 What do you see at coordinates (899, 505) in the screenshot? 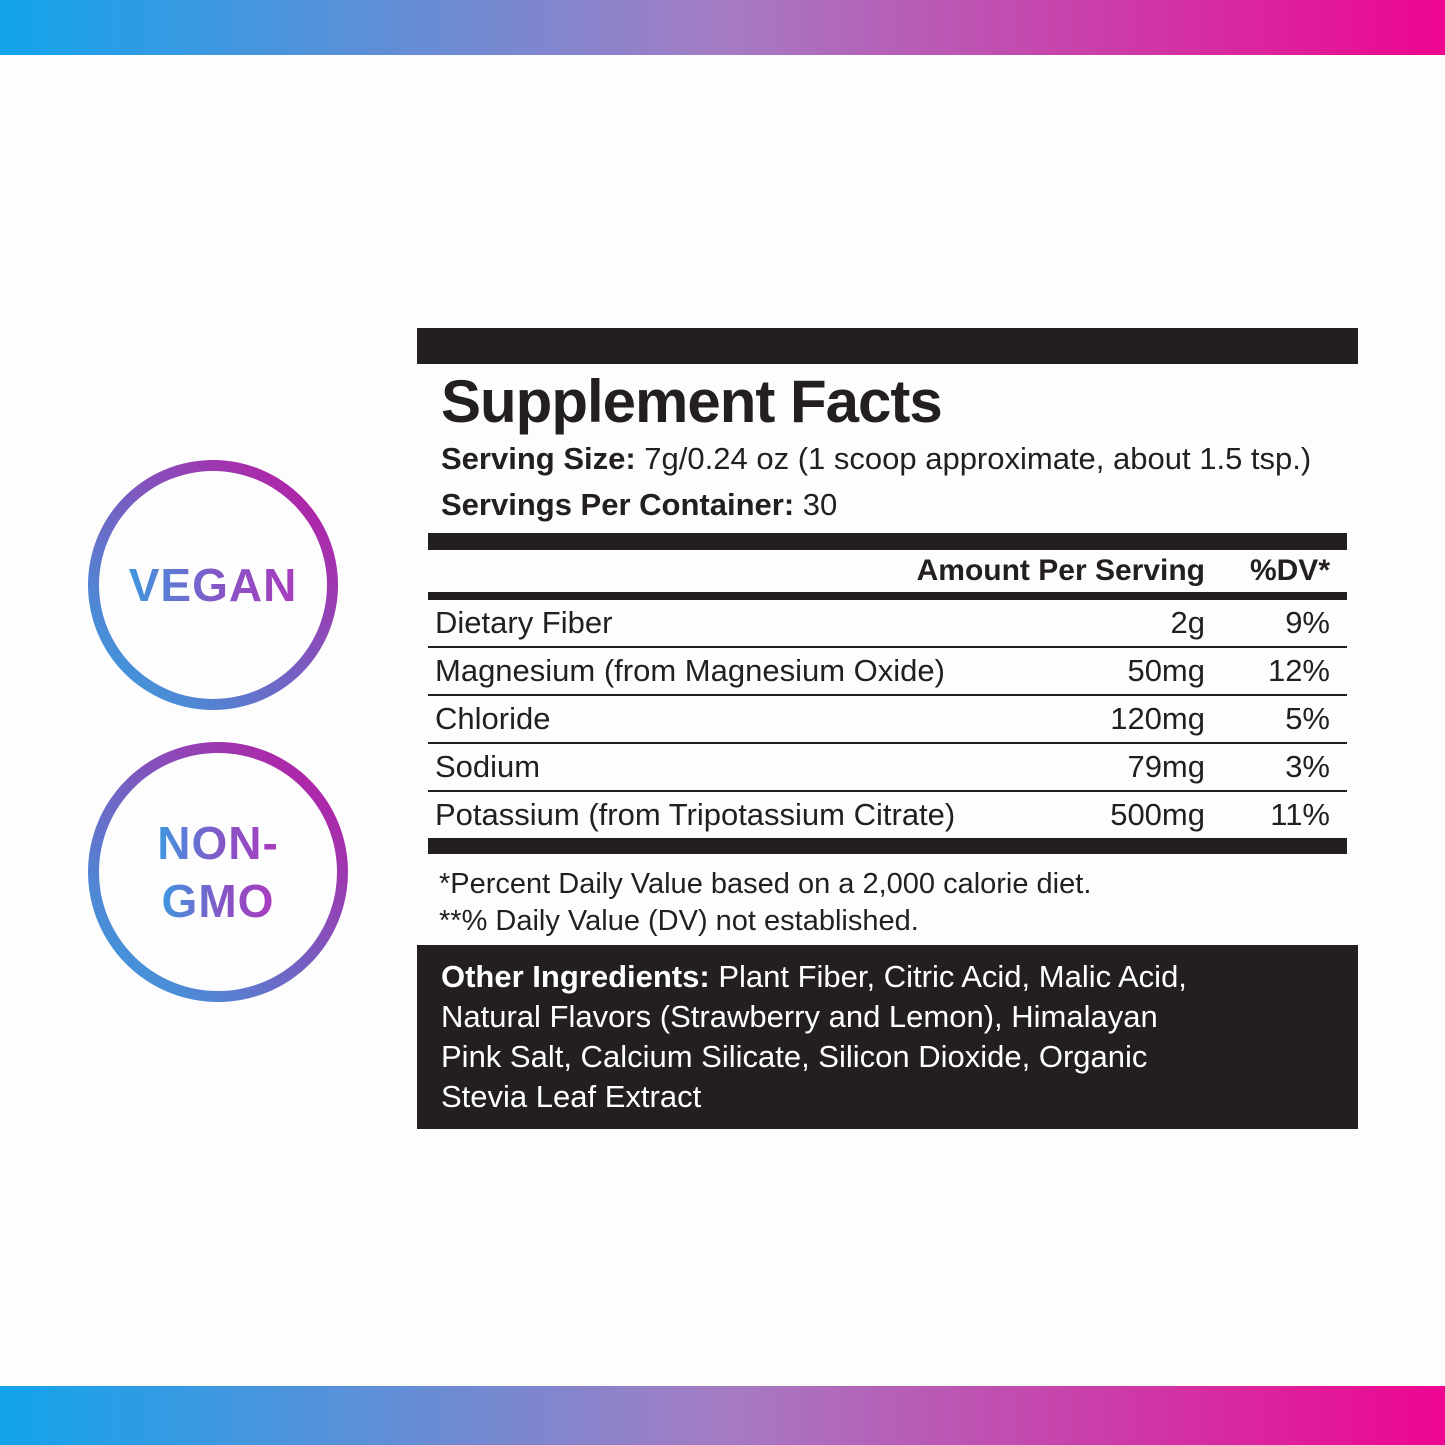
I see `servings-per-container-line: Servings Per Container: 30` at bounding box center [899, 505].